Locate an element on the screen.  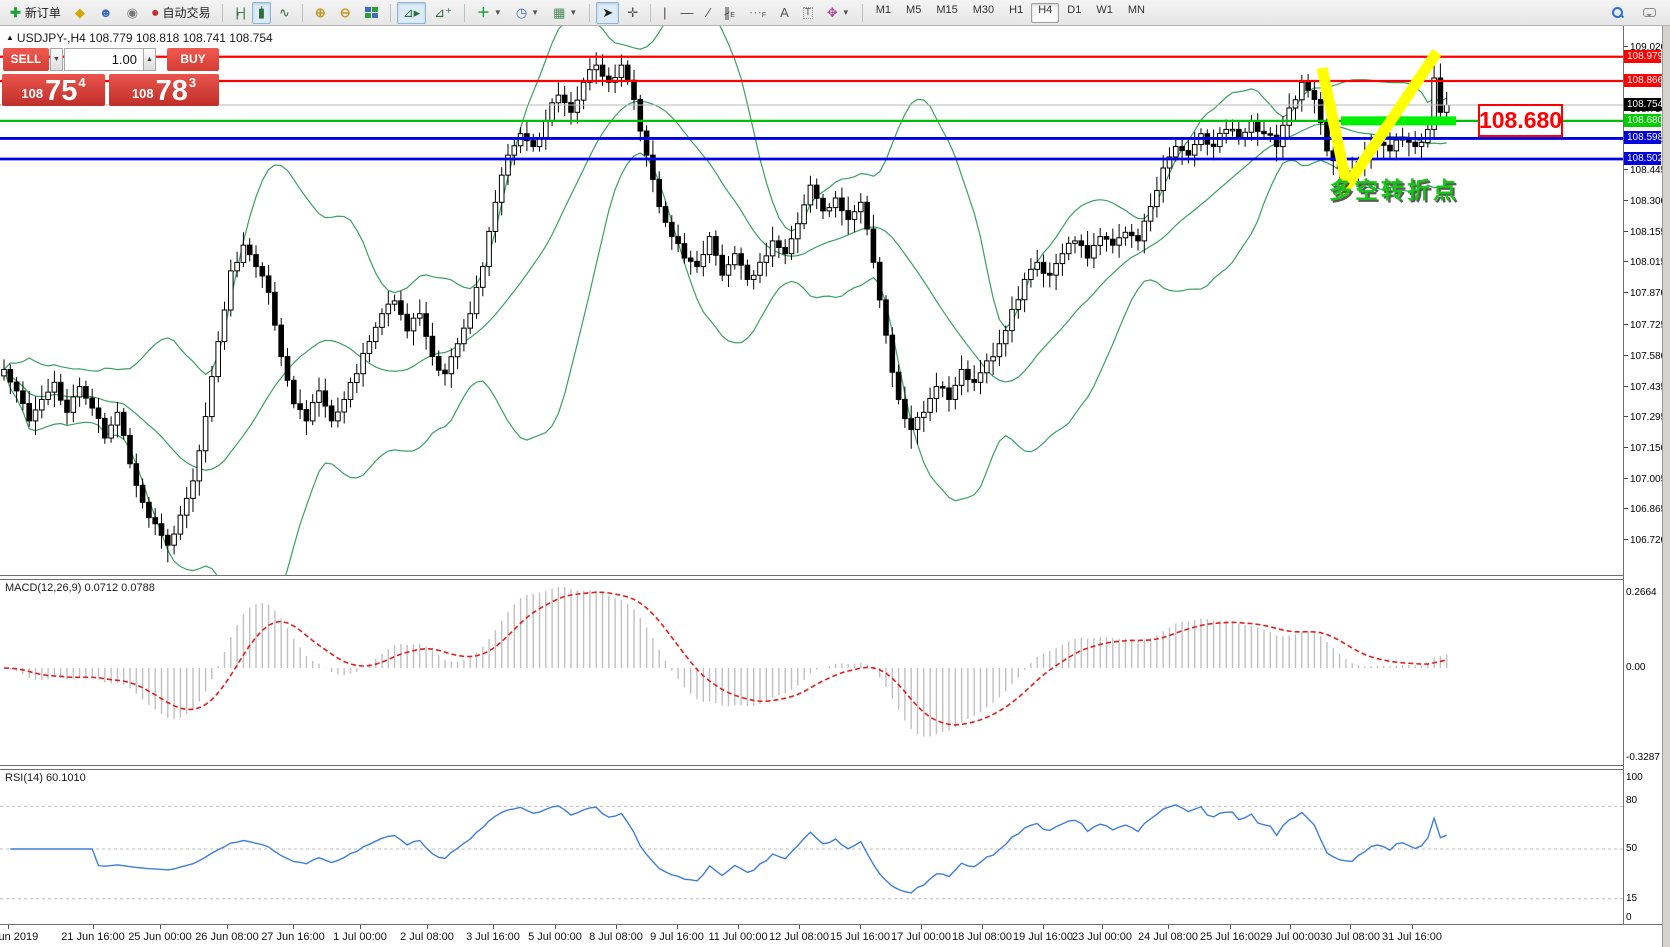
auto-trading-button: ⏺ 自动交易 is located at coordinates (181, 13).